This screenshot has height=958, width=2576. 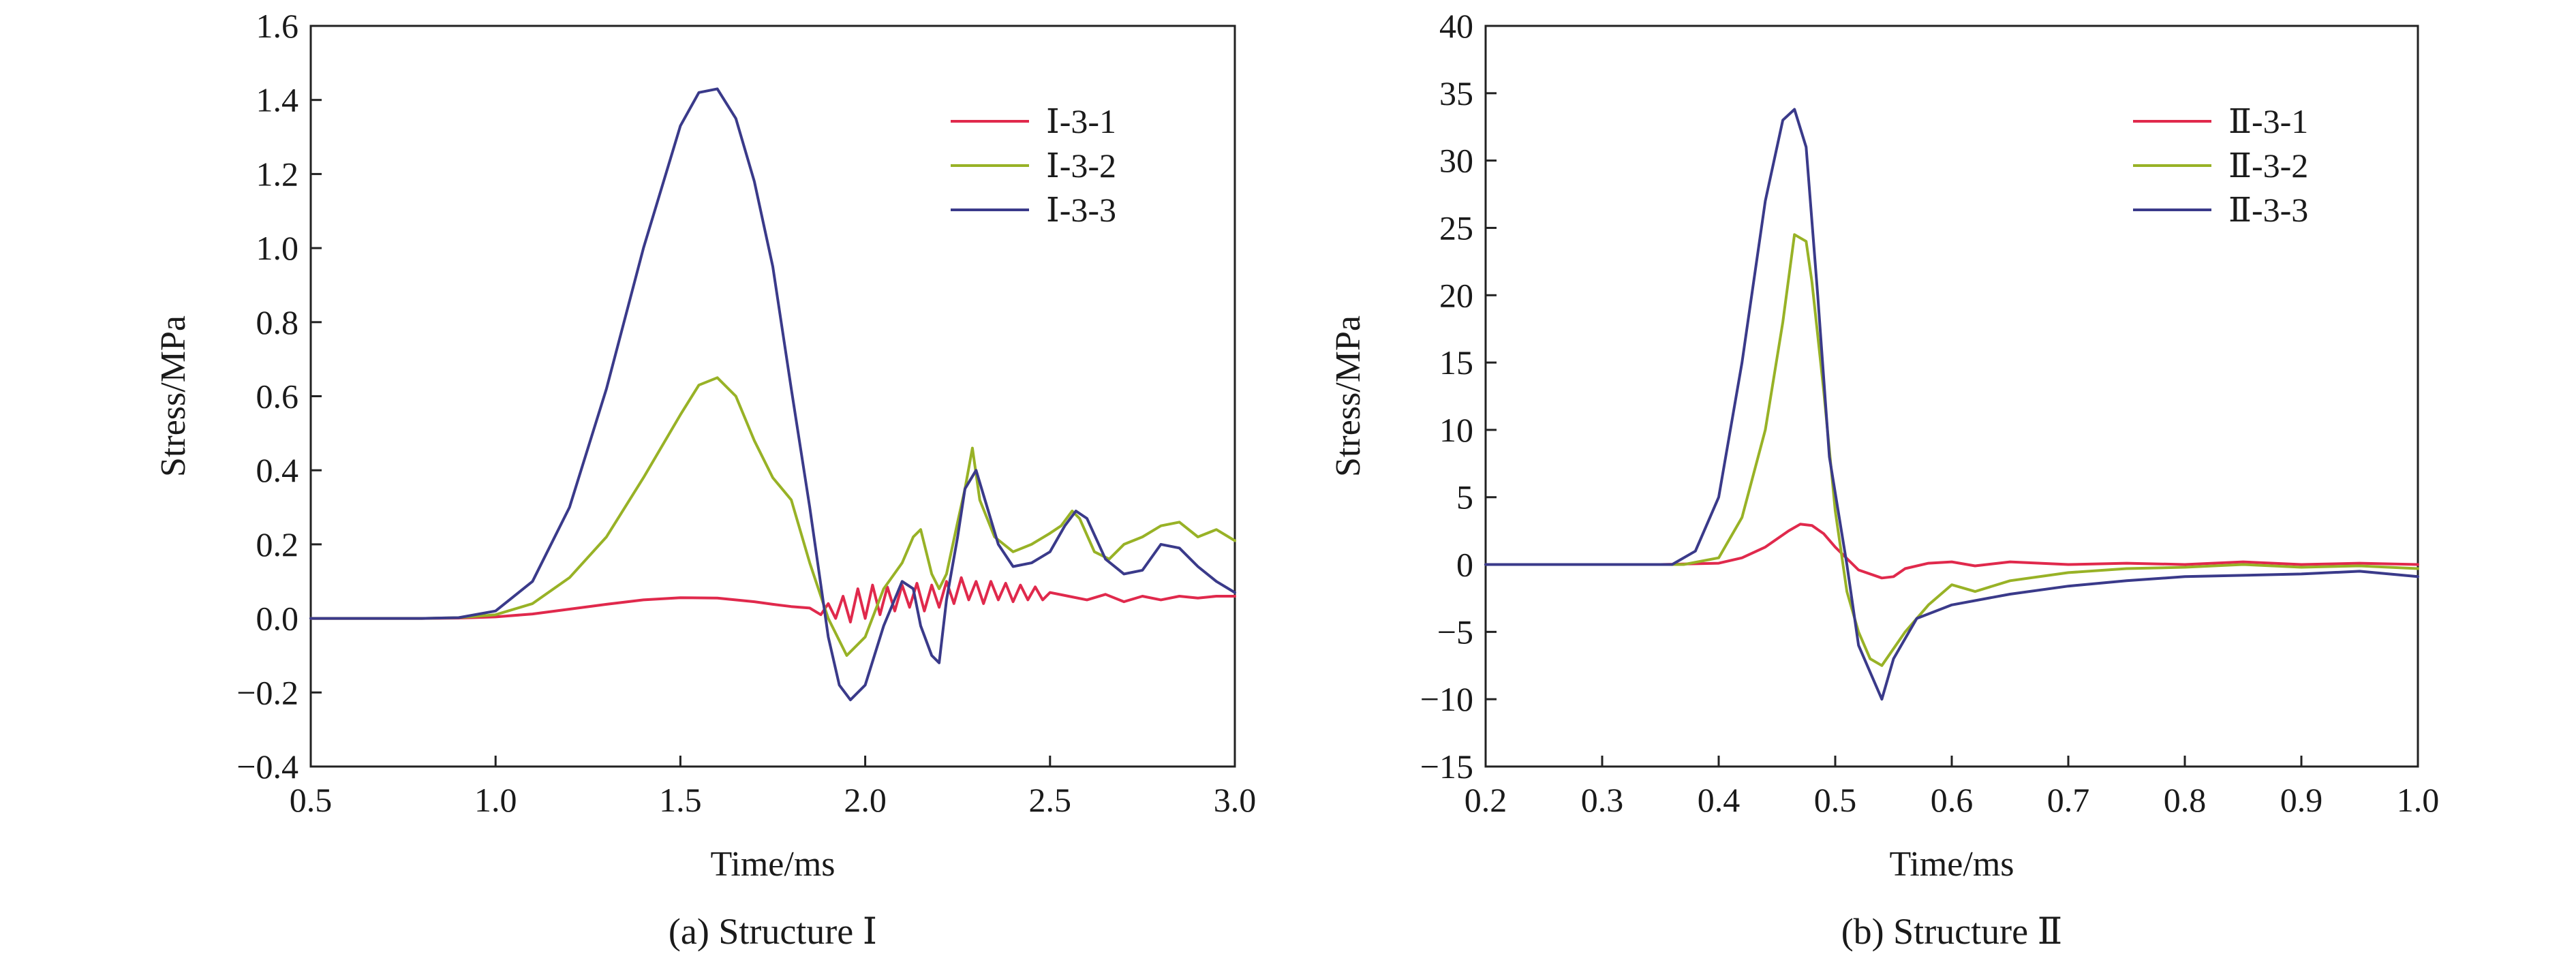 I want to click on panel-b-y-tick-label: −15, so click(x=1446, y=766).